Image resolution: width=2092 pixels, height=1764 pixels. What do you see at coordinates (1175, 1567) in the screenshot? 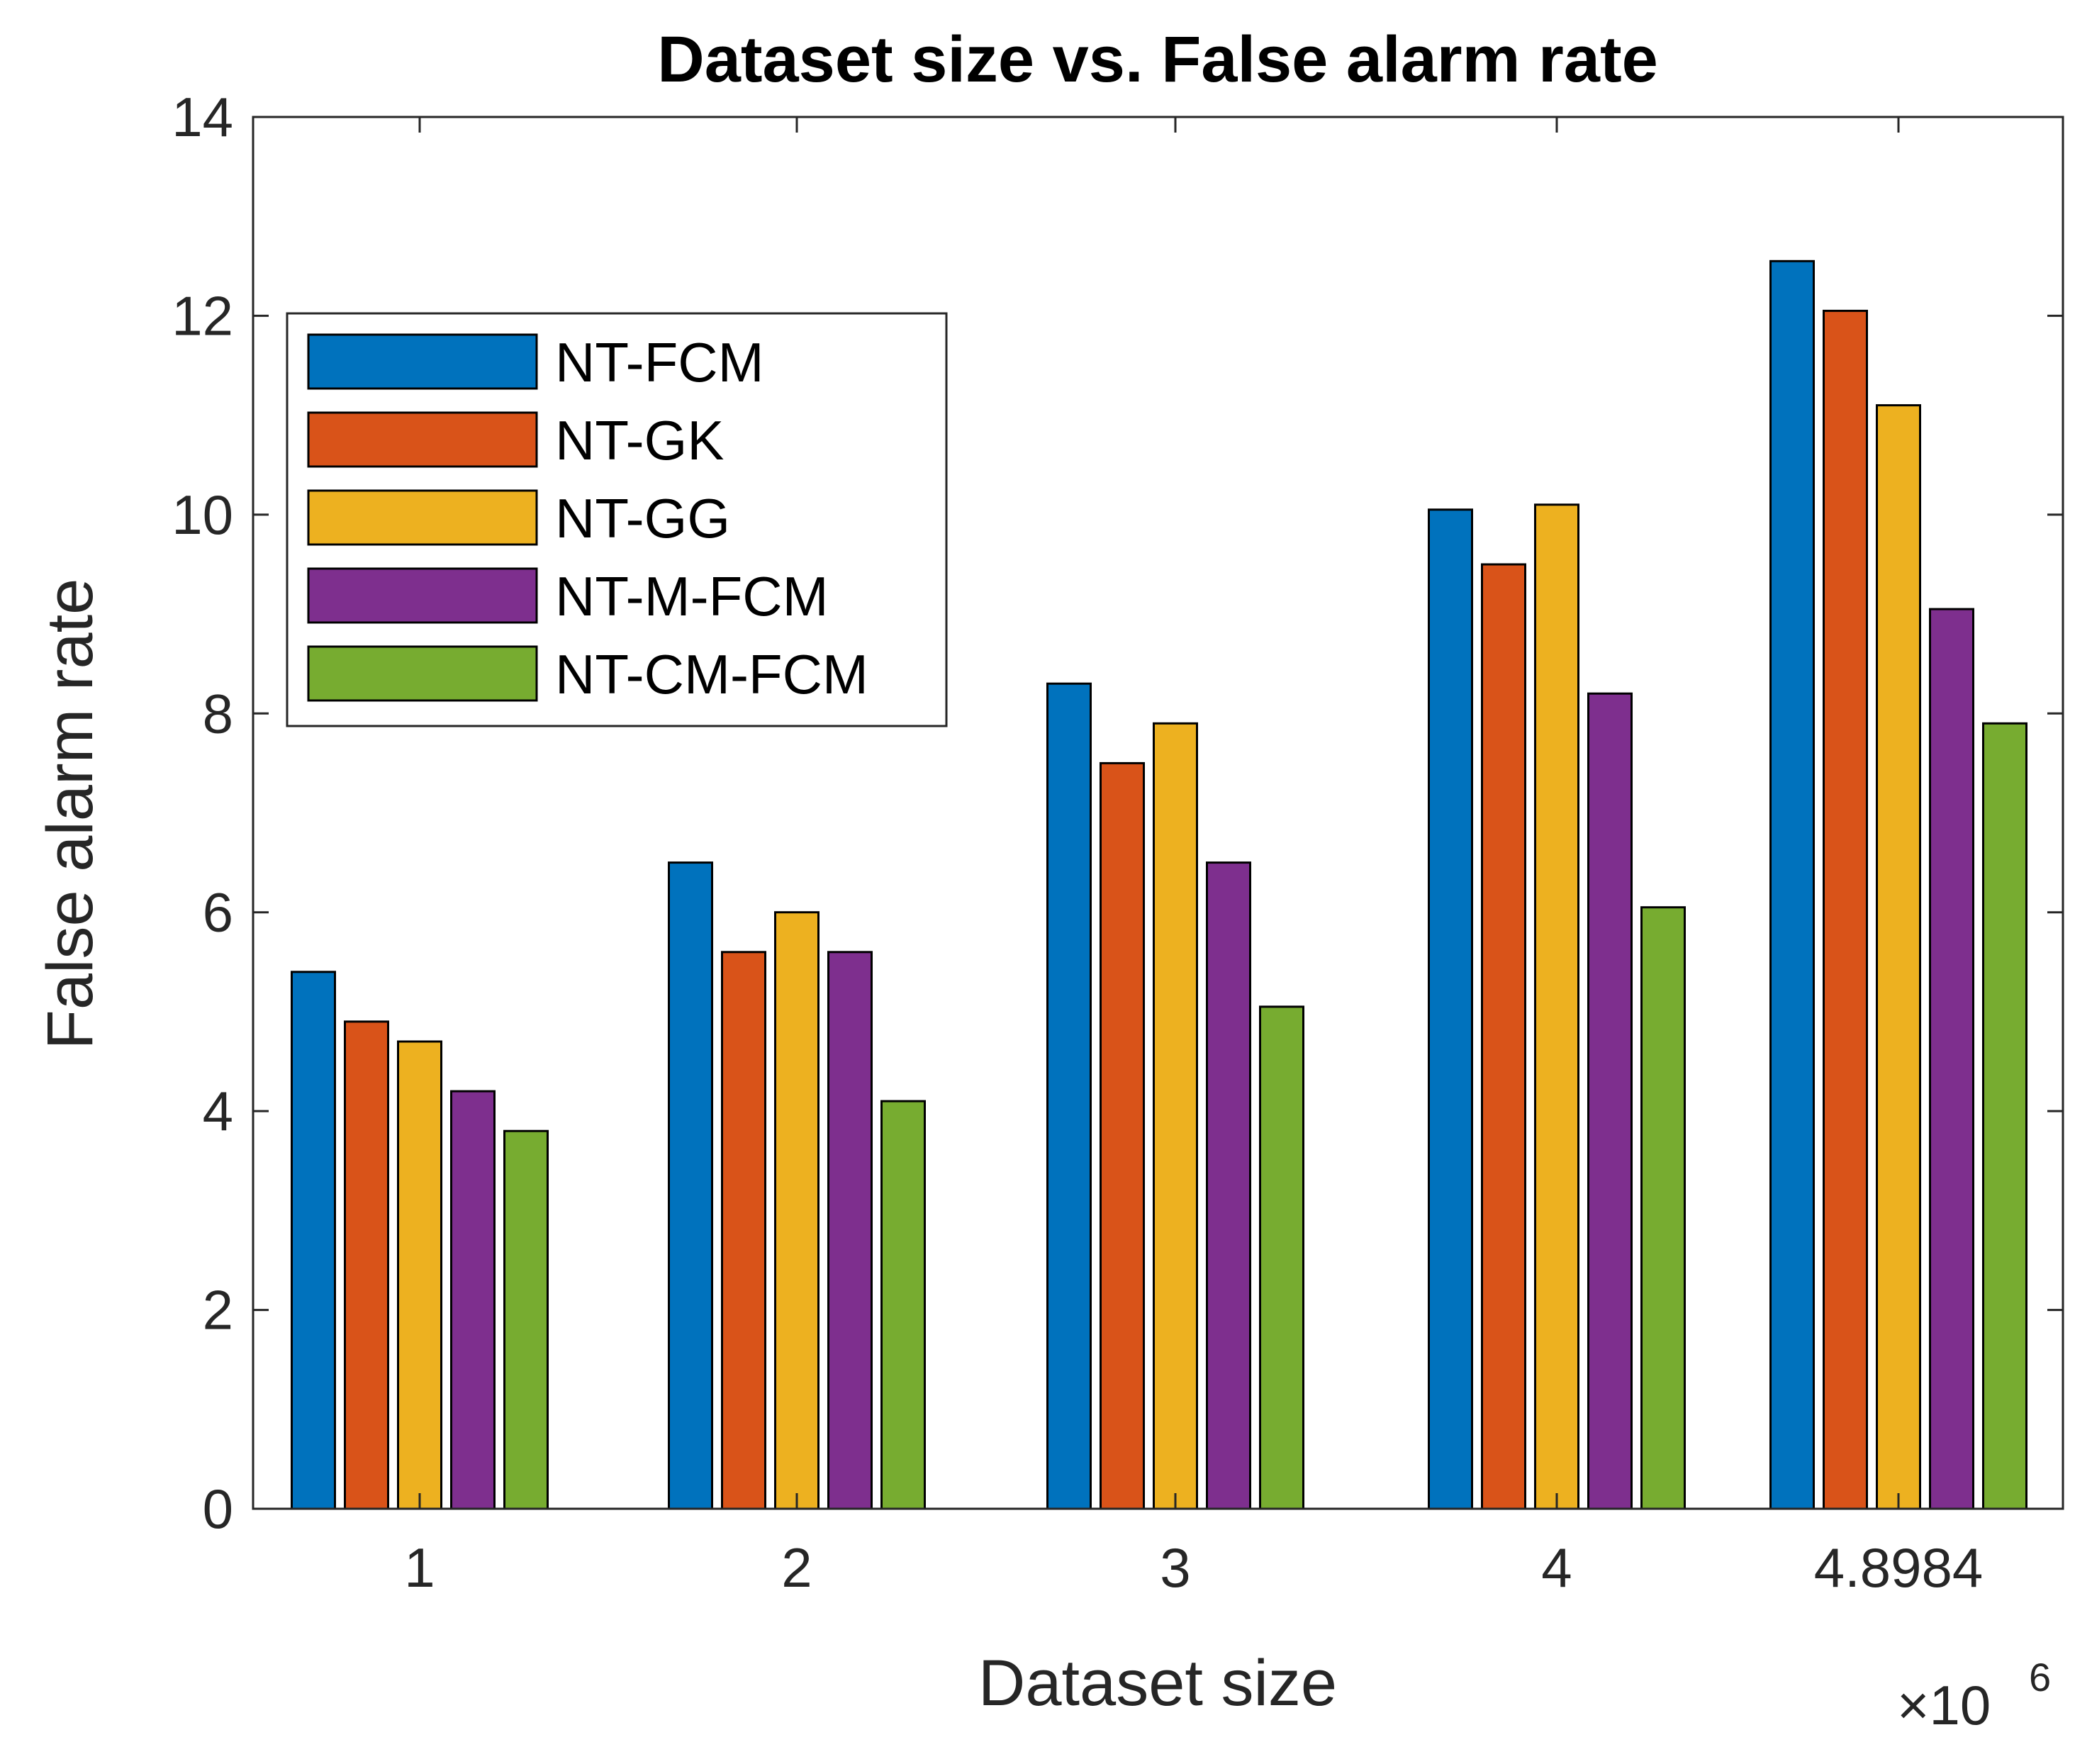
I see `x-tick-label: 3` at bounding box center [1175, 1567].